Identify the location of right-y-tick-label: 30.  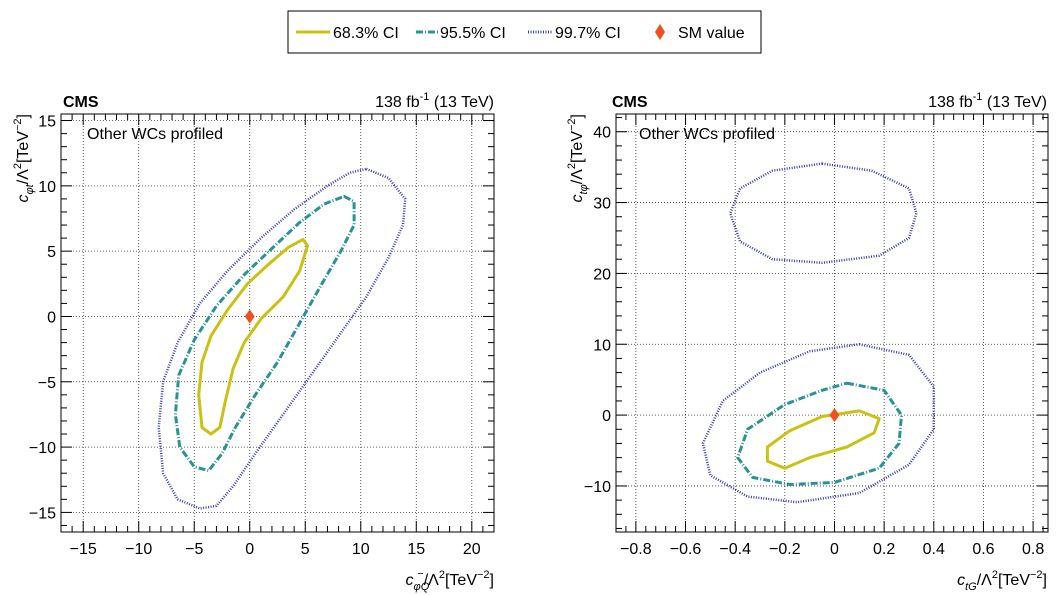
(602, 204).